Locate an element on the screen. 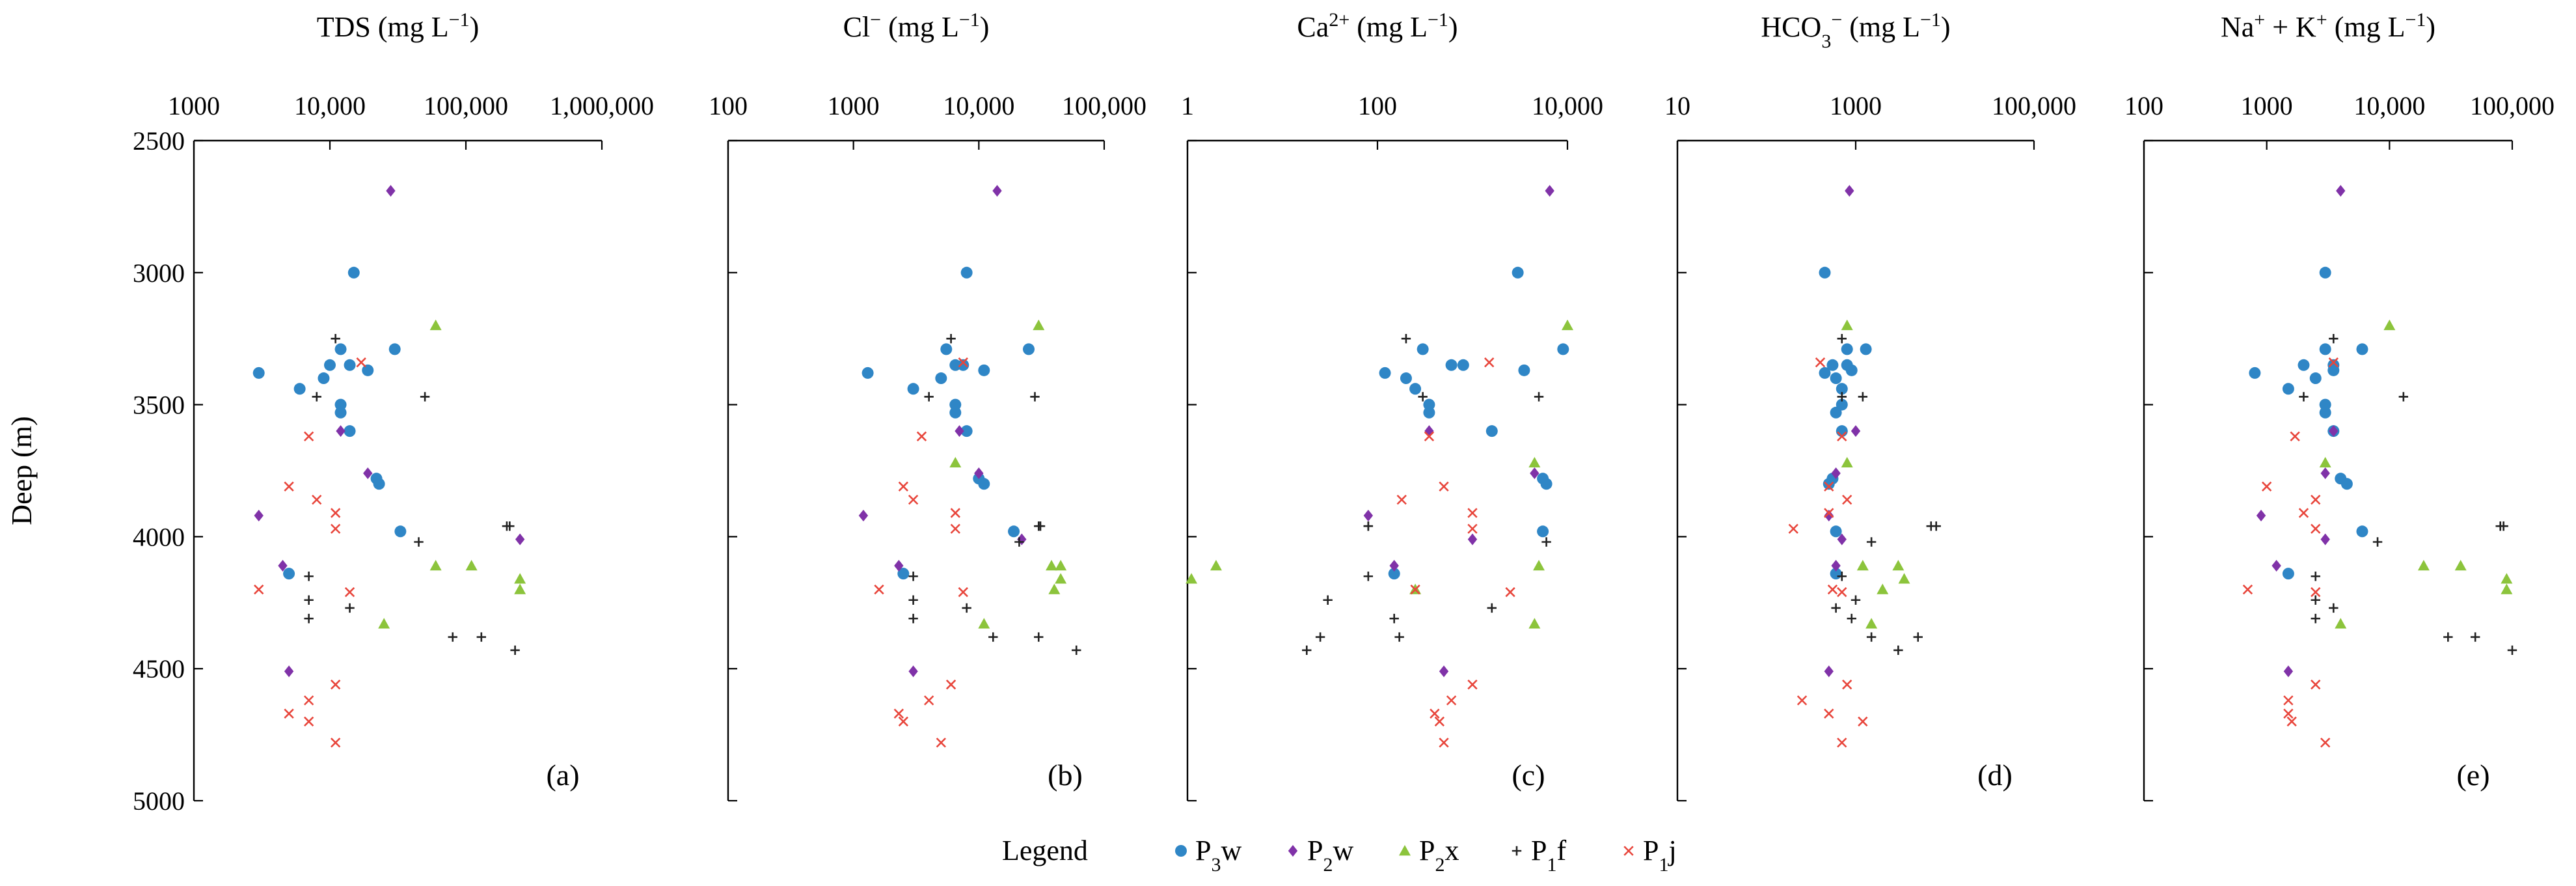 Image resolution: width=2576 pixels, height=886 pixels. x-tick-label: 10 is located at coordinates (1677, 105).